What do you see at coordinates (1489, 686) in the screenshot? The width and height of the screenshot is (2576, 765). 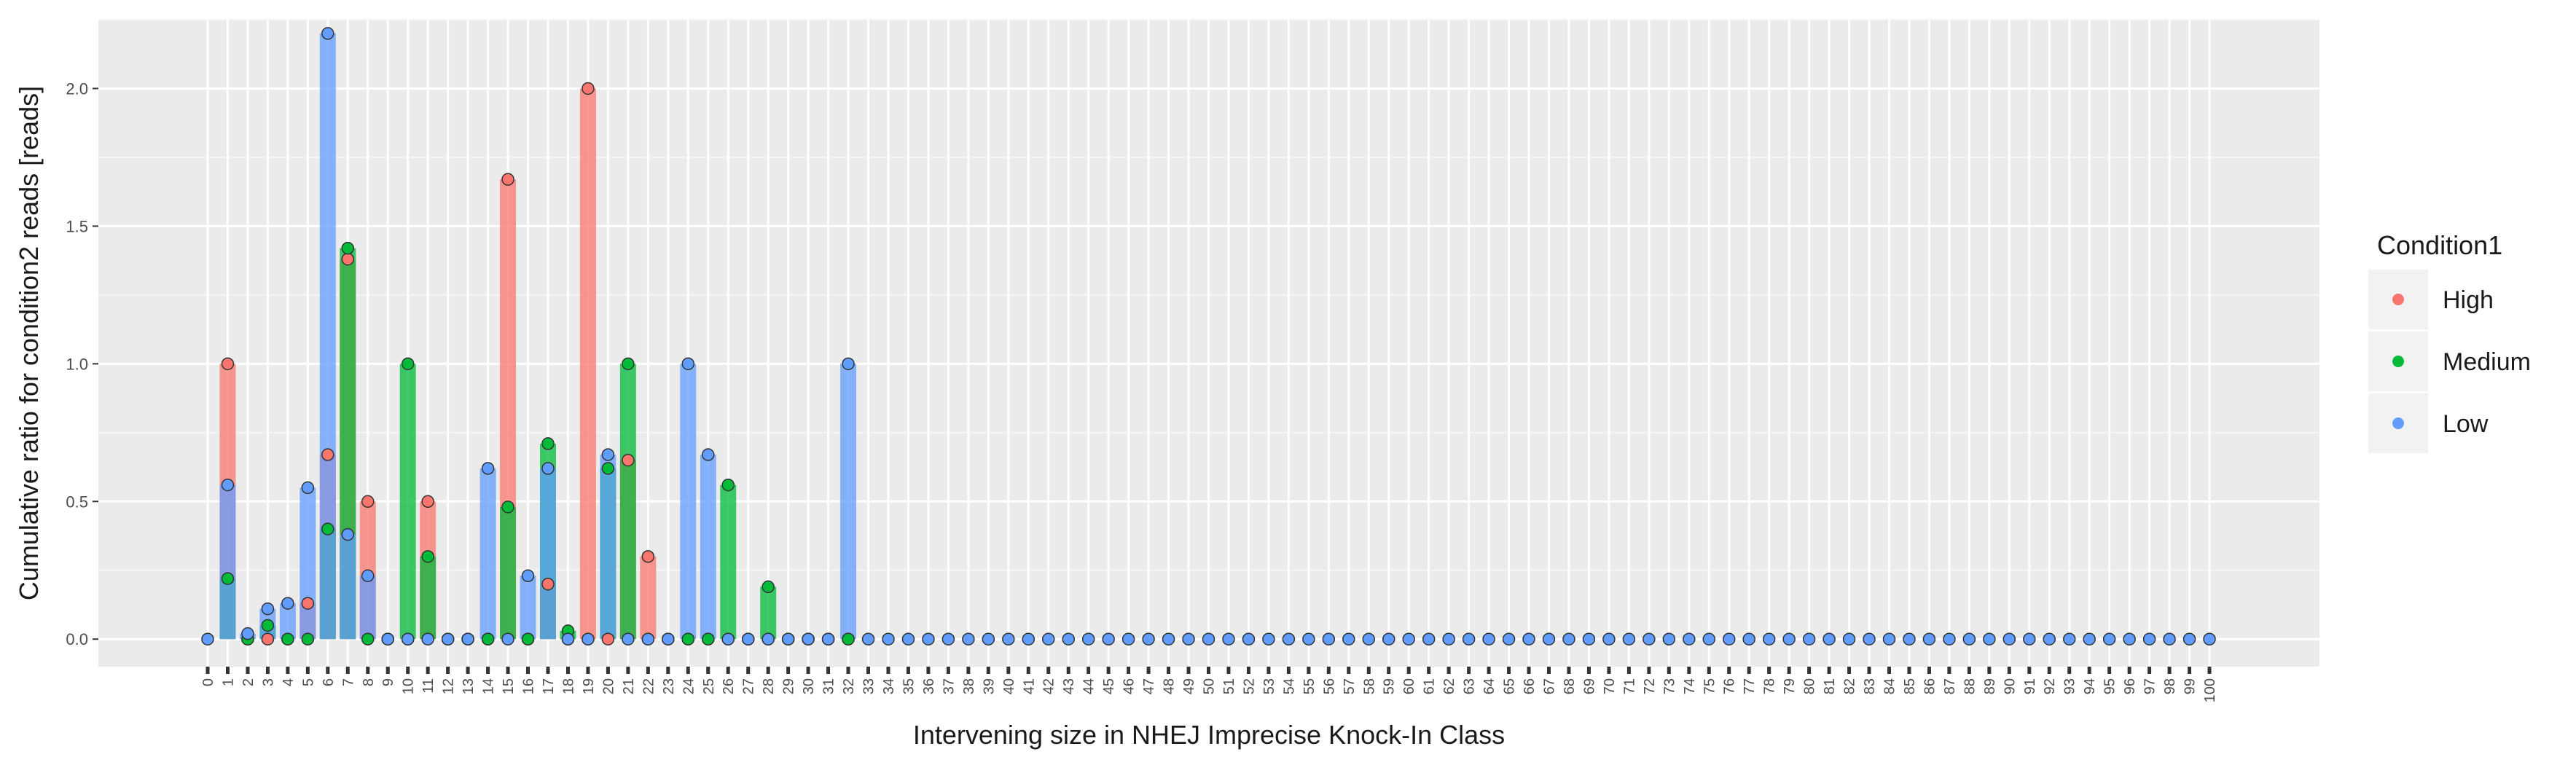 I see `x-tick-label: 64` at bounding box center [1489, 686].